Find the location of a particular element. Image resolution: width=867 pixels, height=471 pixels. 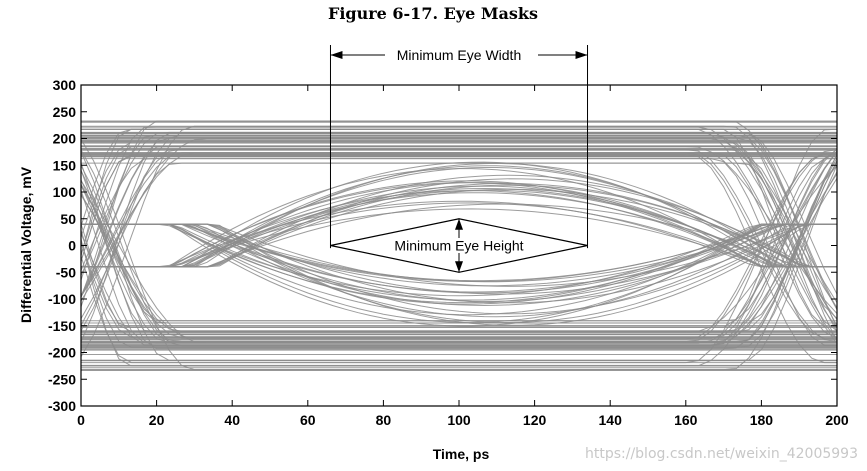

y-tick-label: -200 is located at coordinates (62, 353).